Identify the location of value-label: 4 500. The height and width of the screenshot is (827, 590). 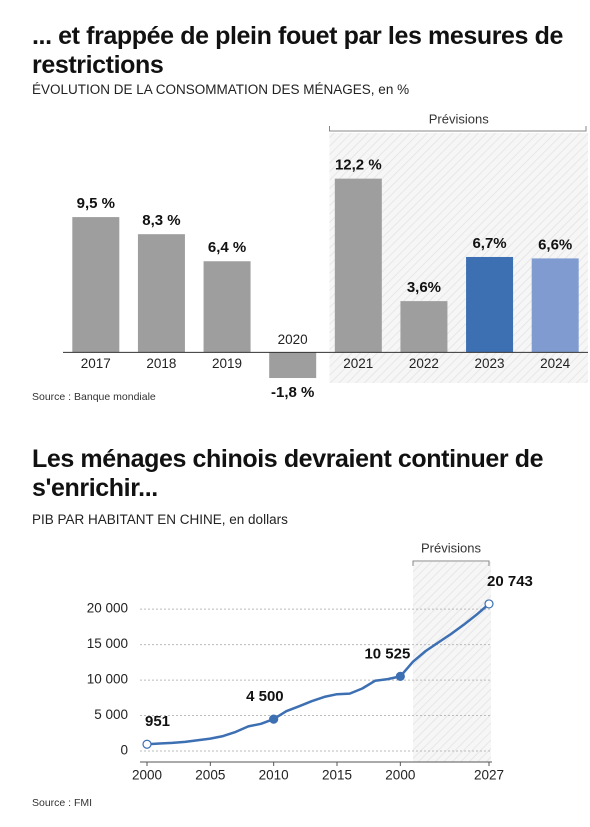
(265, 696).